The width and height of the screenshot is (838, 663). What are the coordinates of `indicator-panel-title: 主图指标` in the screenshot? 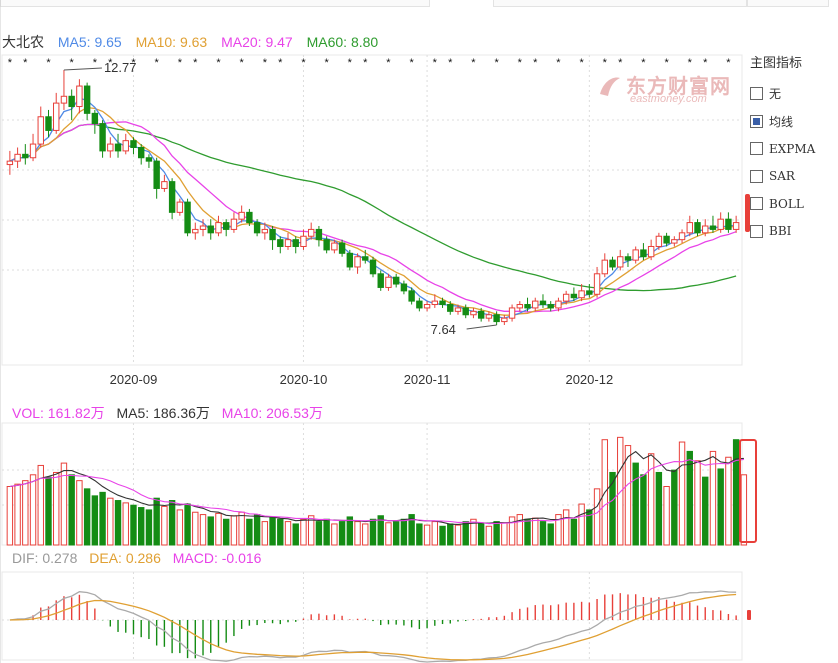 It's located at (776, 63).